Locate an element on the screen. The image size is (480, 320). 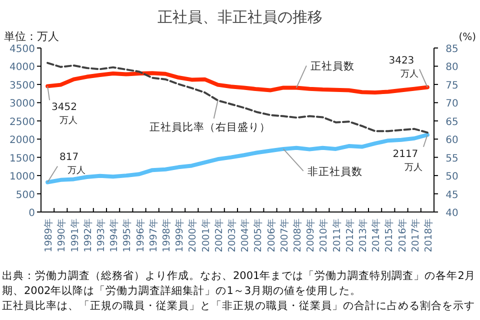
y2-tick-label: 75 is located at coordinates (452, 86).